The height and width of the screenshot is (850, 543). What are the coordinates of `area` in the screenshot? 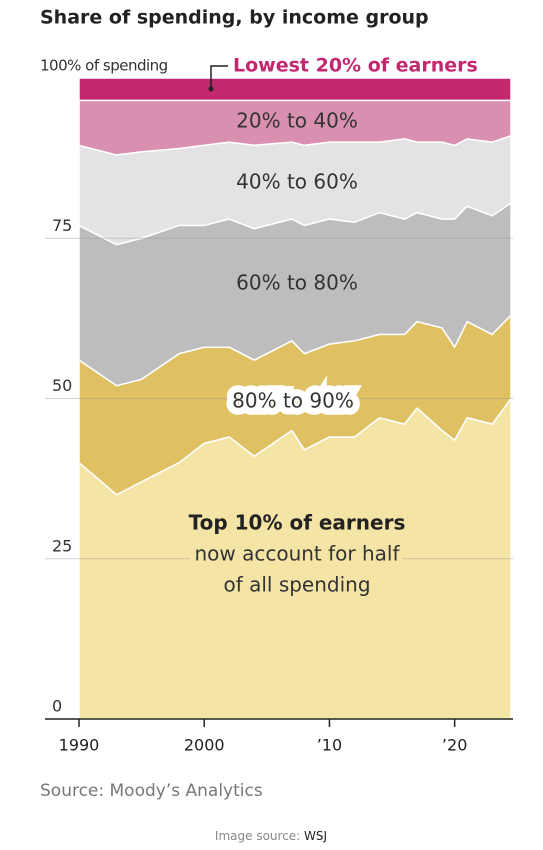 It's located at (295, 89).